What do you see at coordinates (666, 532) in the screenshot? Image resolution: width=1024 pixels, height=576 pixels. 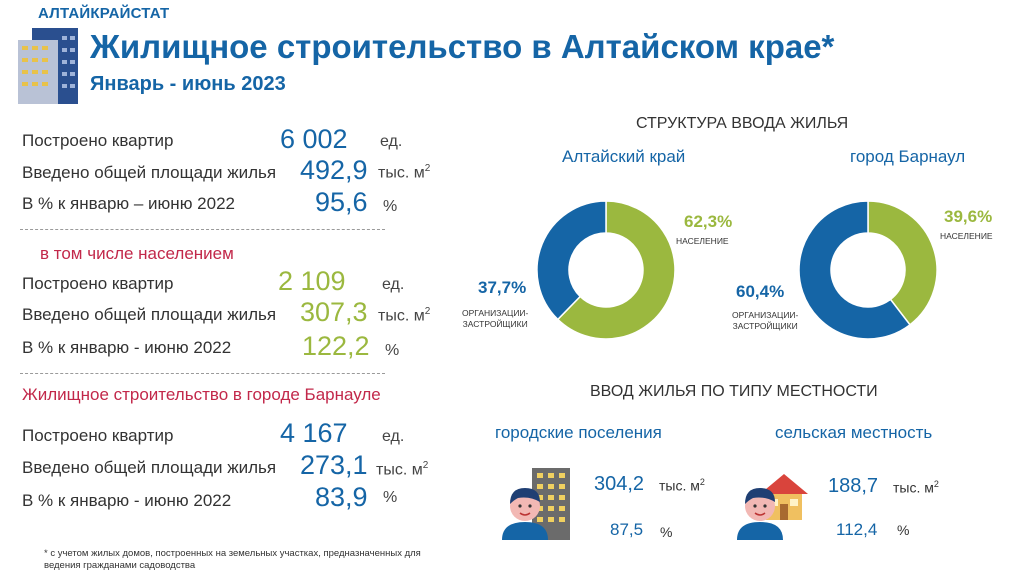 I see `urban-pct-unit: %` at bounding box center [666, 532].